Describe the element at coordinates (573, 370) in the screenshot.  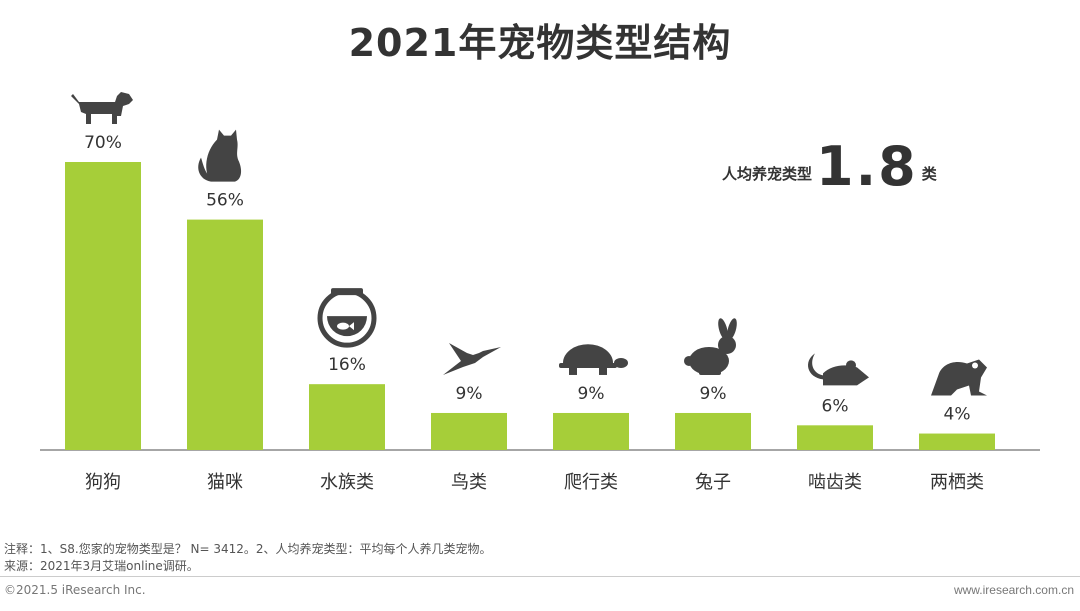
I see `turtle-leg-back` at that location.